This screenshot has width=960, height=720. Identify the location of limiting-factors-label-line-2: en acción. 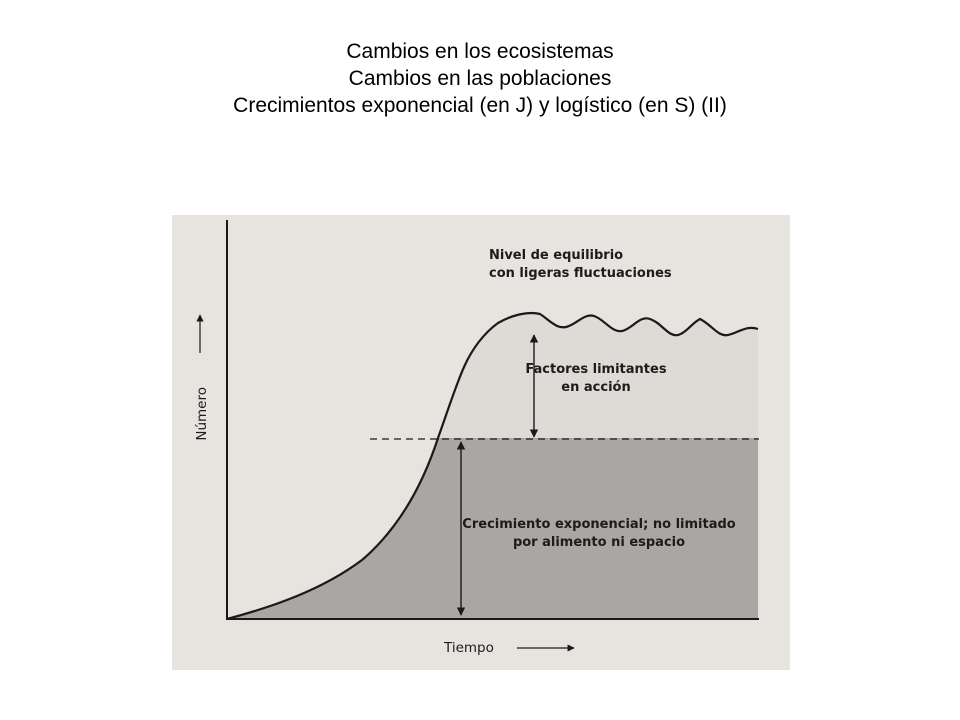
(595, 387).